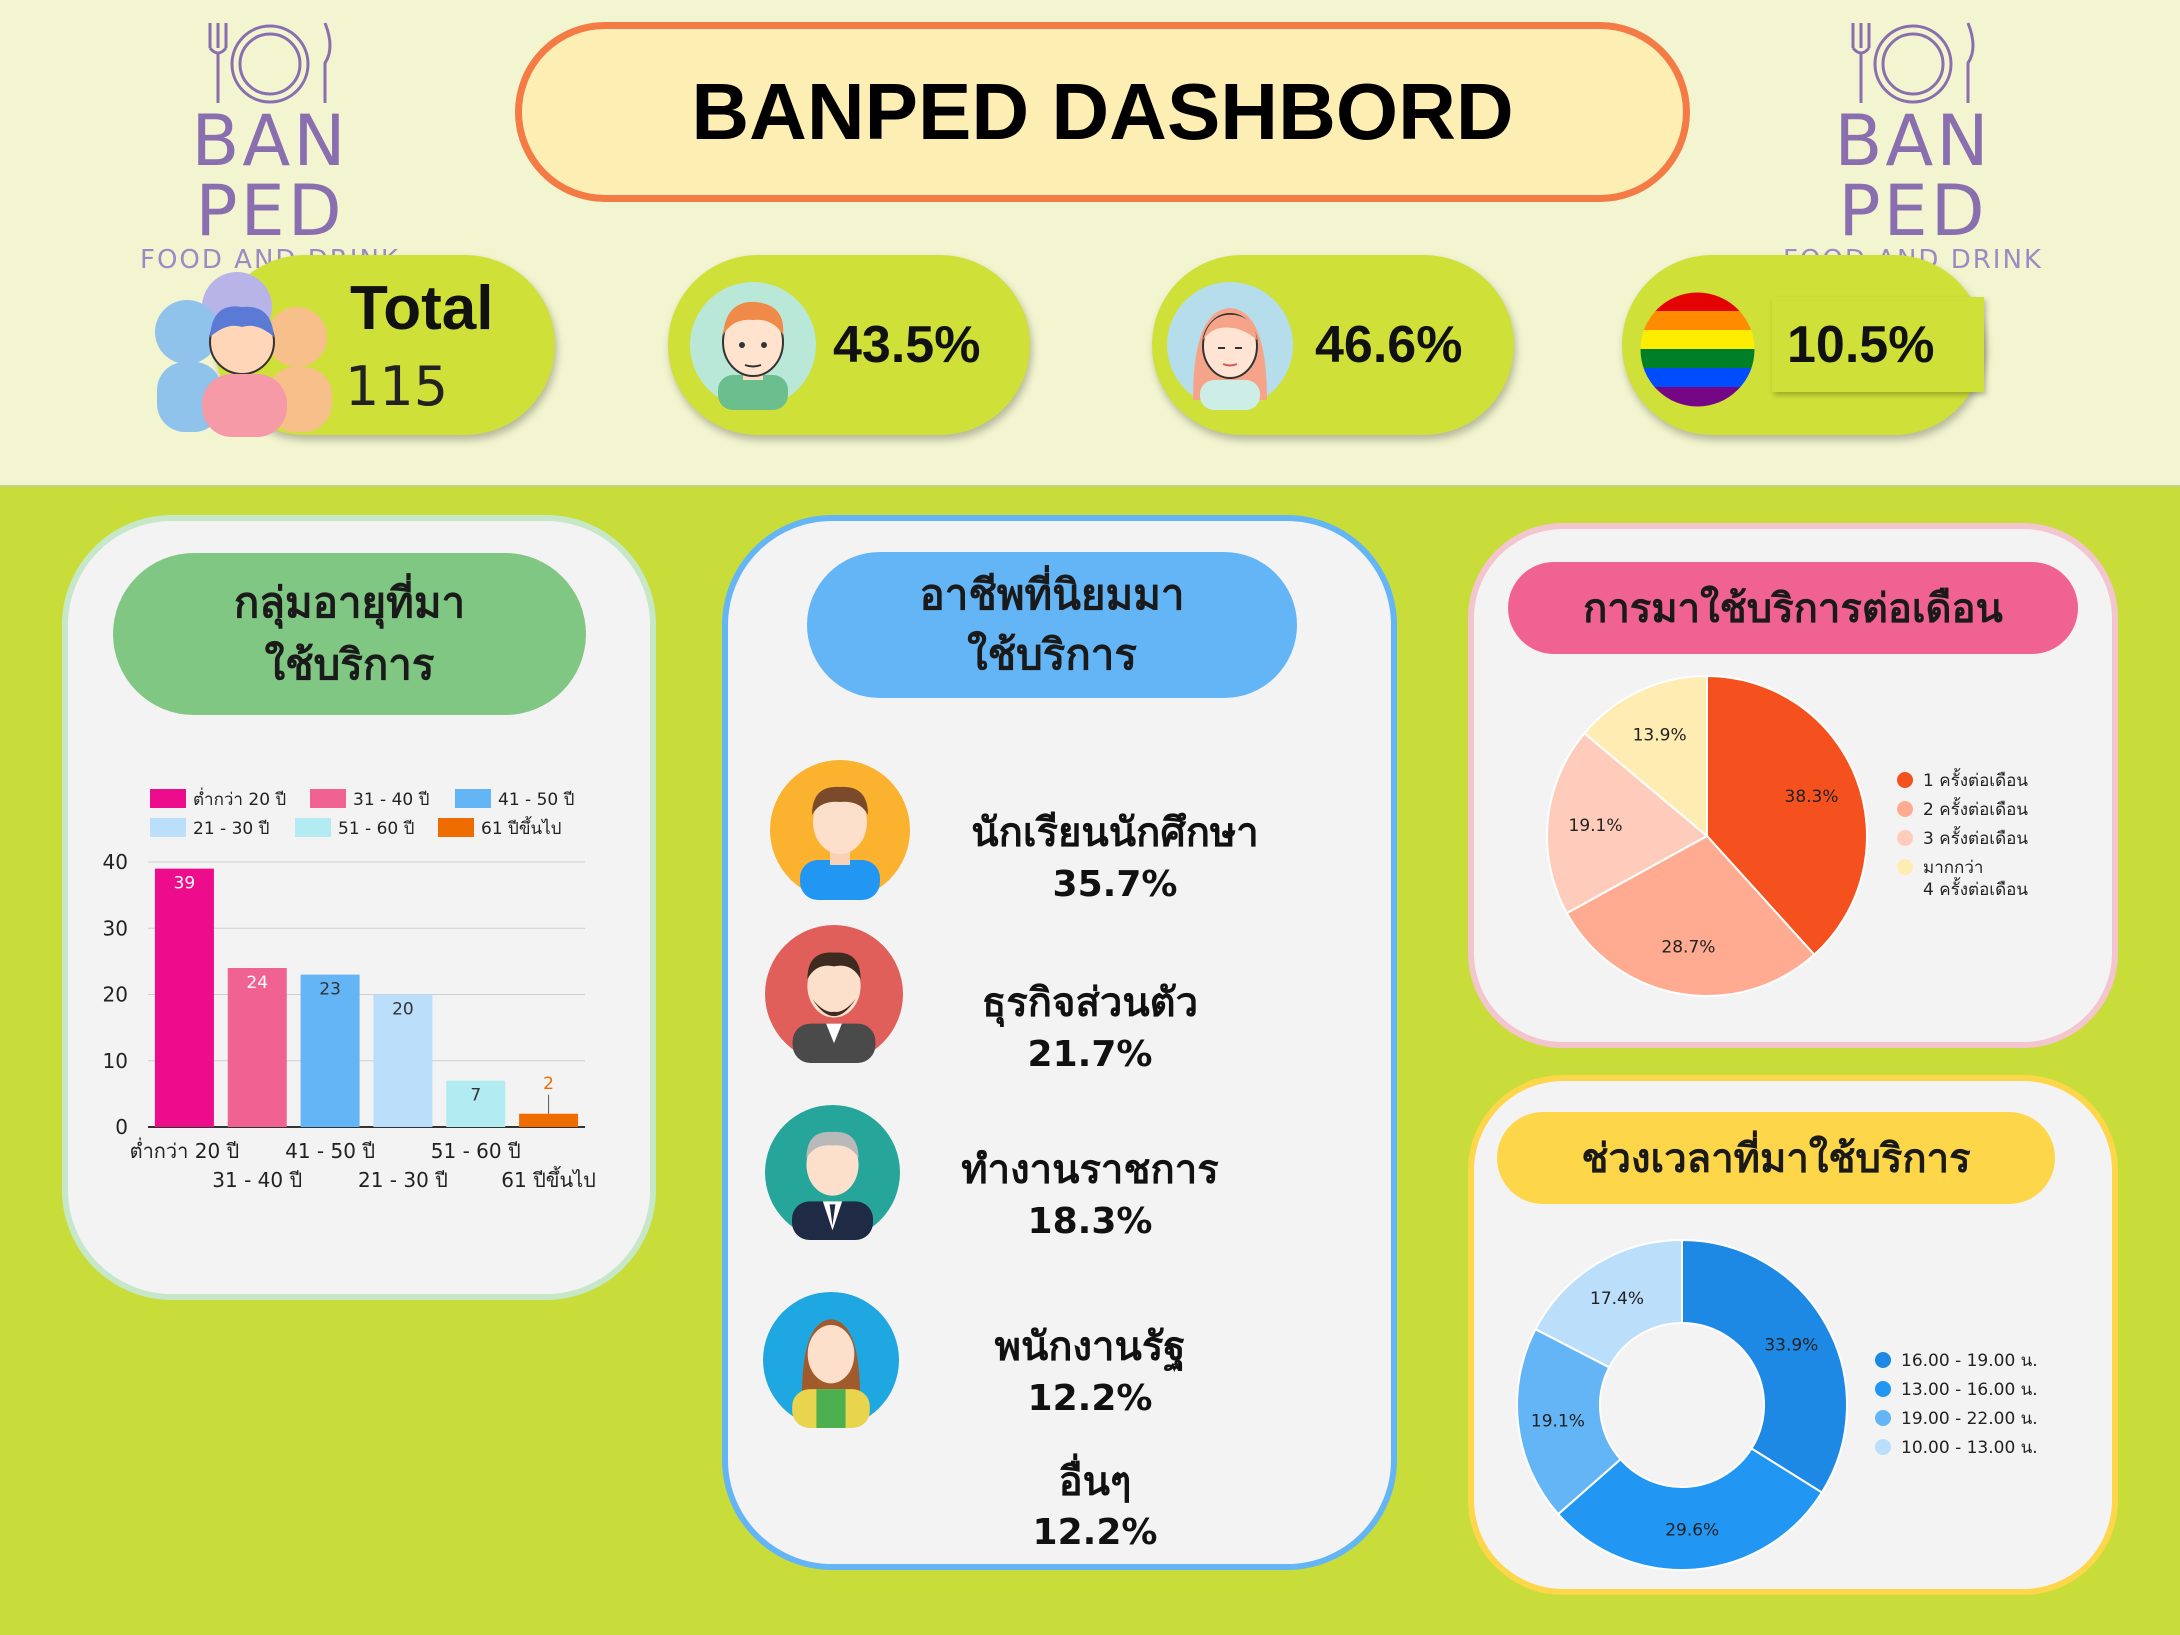  I want to click on occupation-item-label: นักเรียนนักศึกษา, so click(1115, 833).